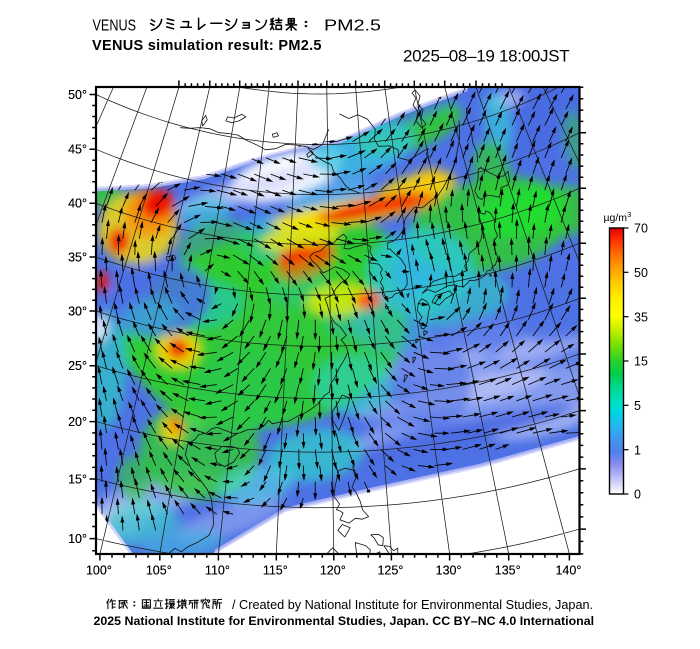 The image size is (700, 649). I want to click on svg-text: 125°, so click(390, 571).